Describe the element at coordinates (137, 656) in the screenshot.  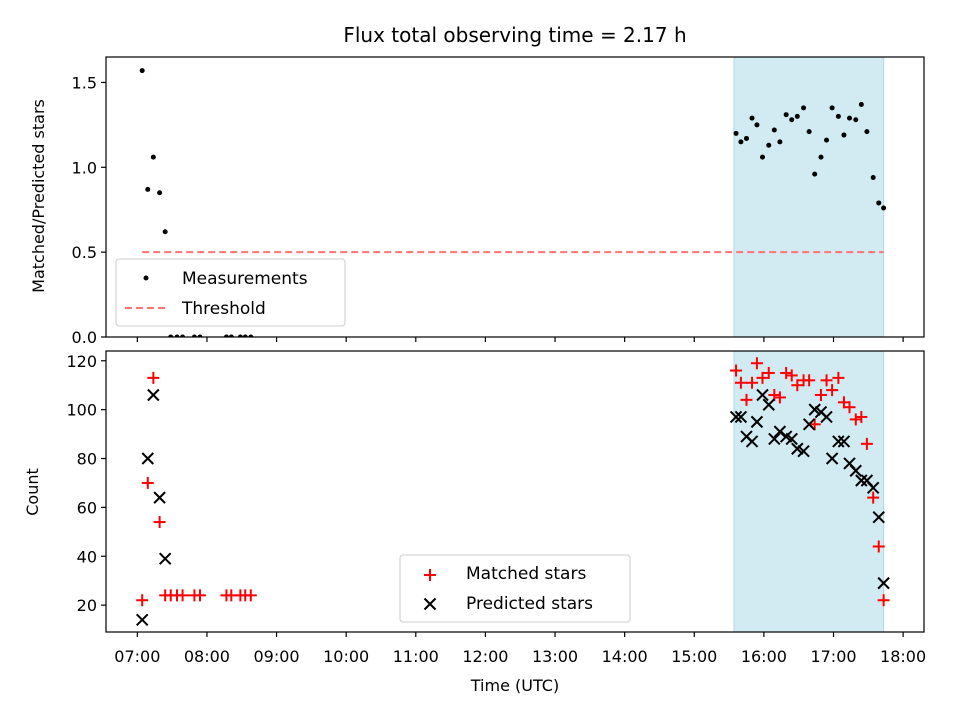
I see `x-tick-label: 07:00` at that location.